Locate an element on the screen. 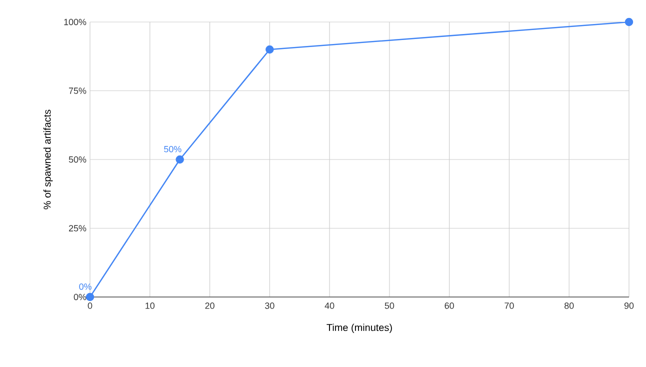 This screenshot has width=646, height=367. y-tick-label: 0% is located at coordinates (80, 297).